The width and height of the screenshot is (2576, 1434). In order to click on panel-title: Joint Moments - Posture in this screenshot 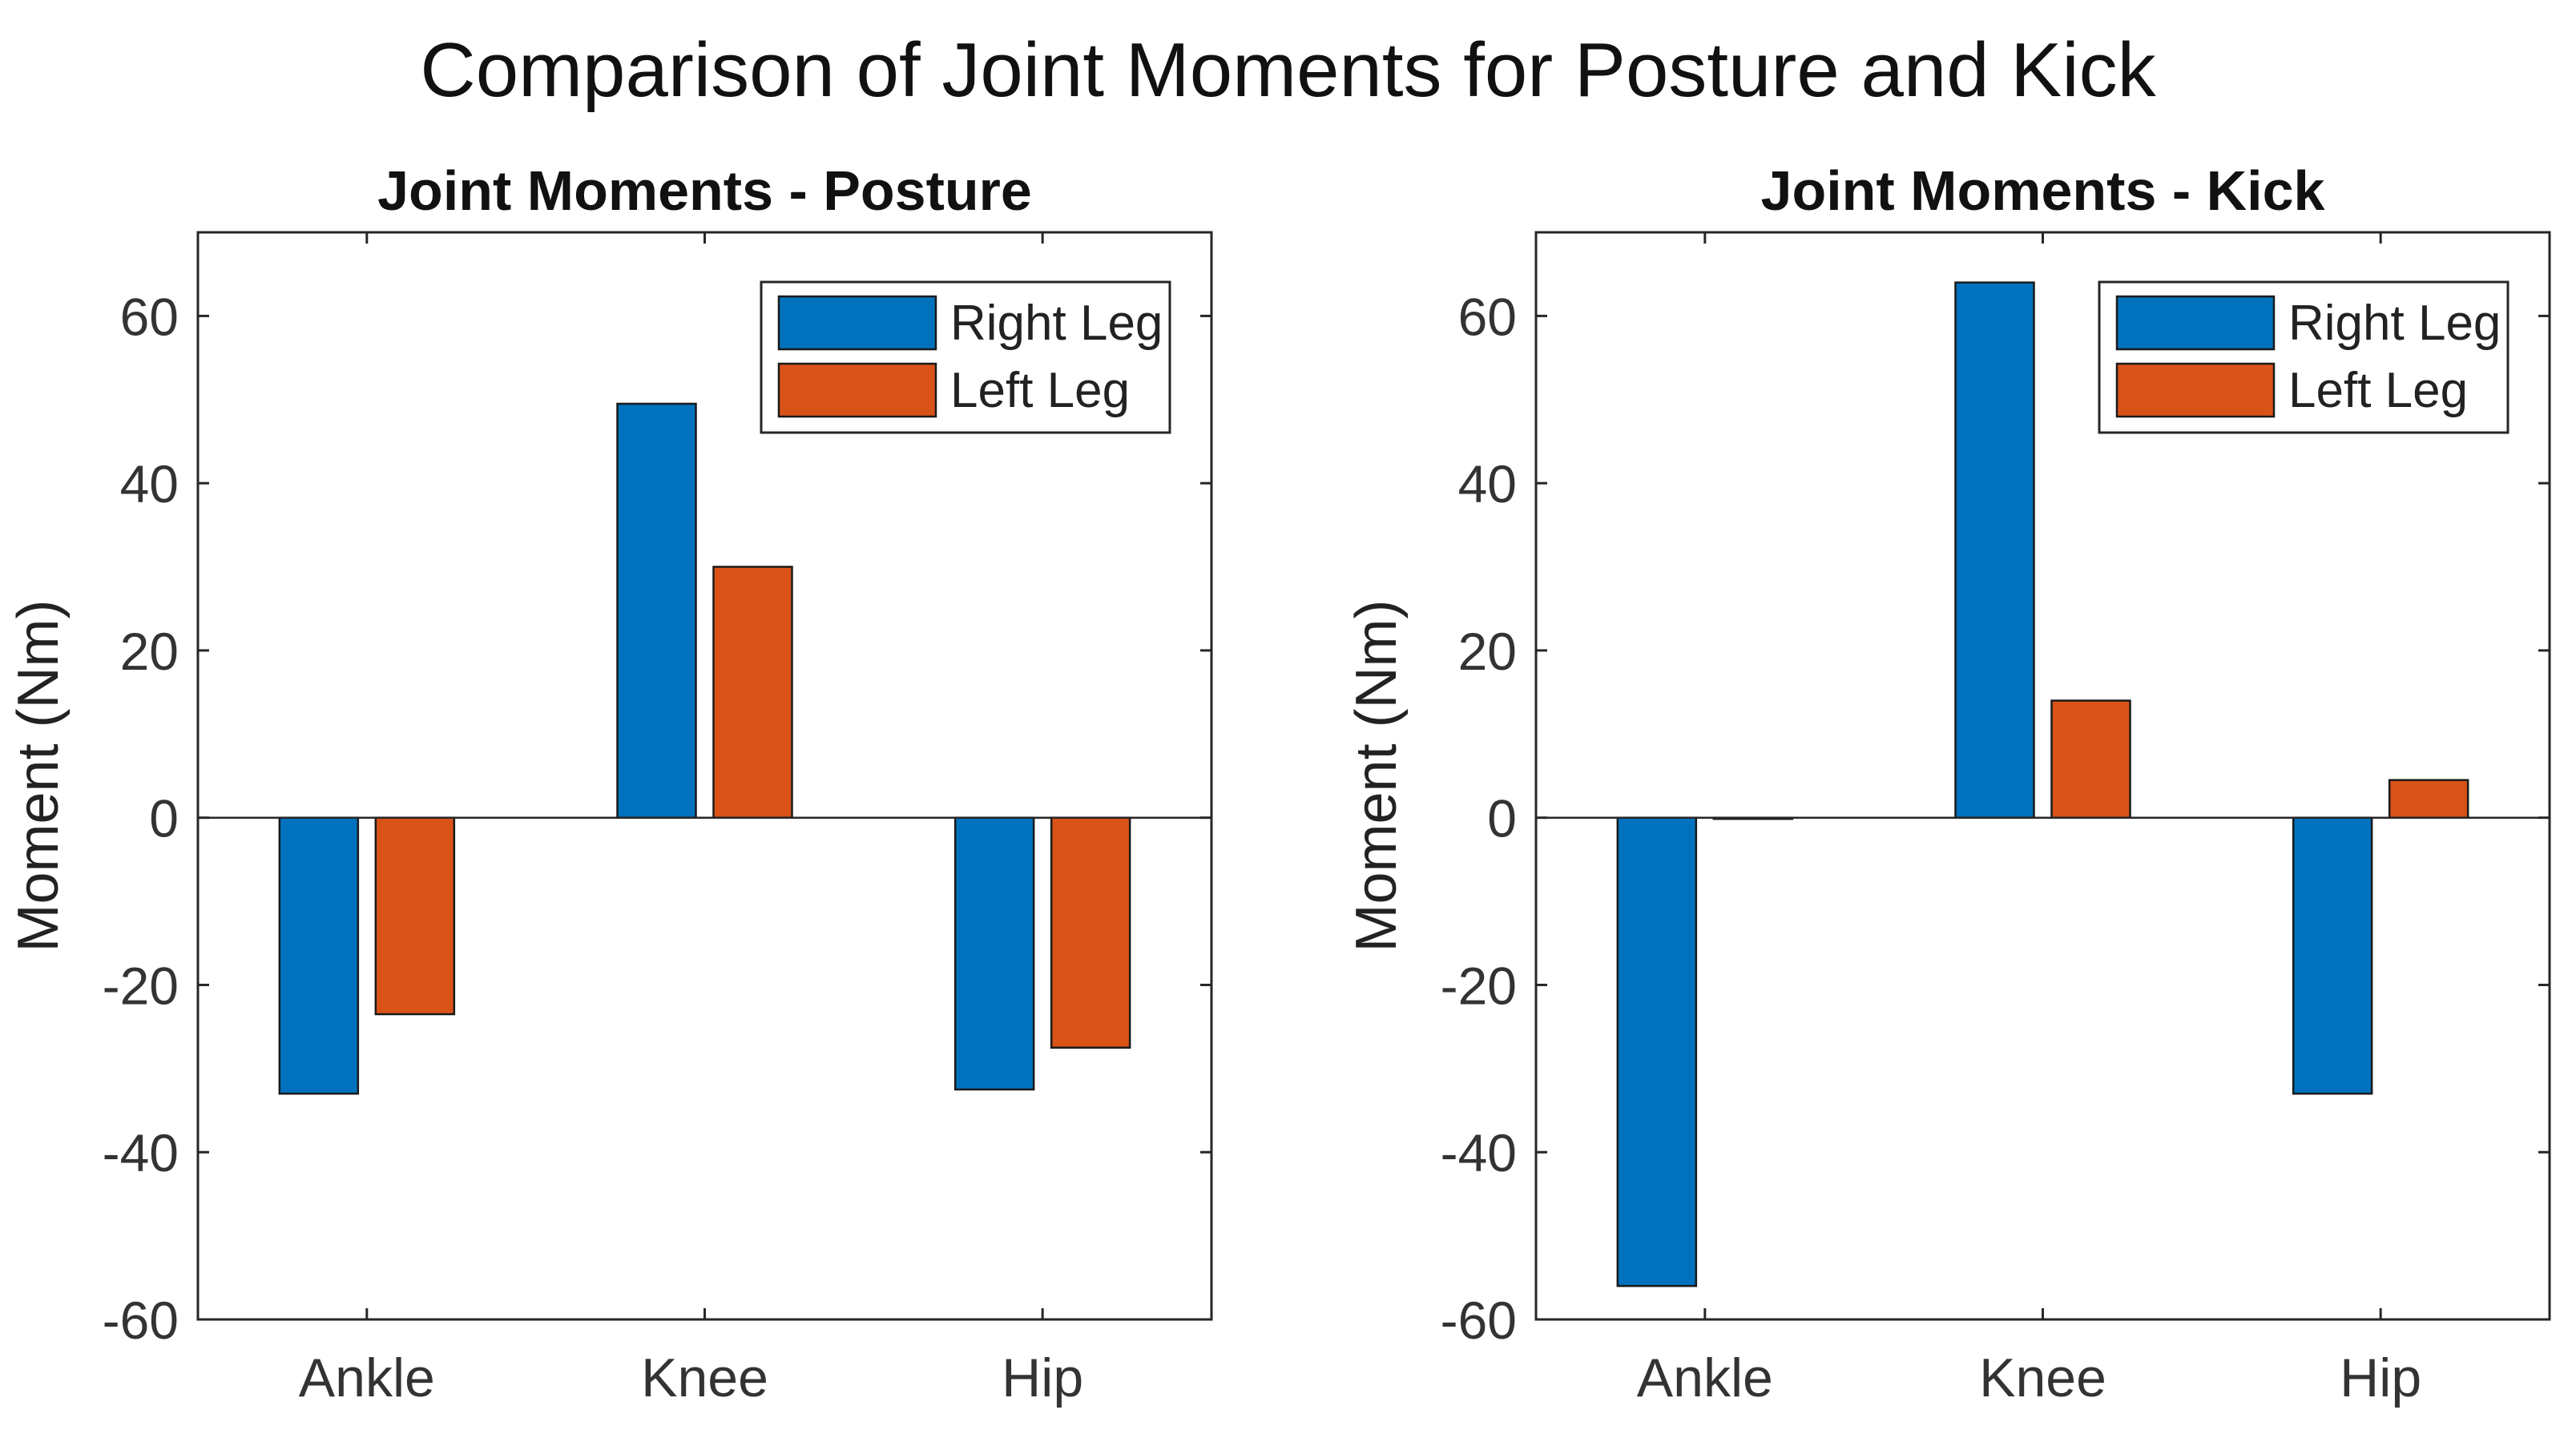, I will do `click(704, 190)`.